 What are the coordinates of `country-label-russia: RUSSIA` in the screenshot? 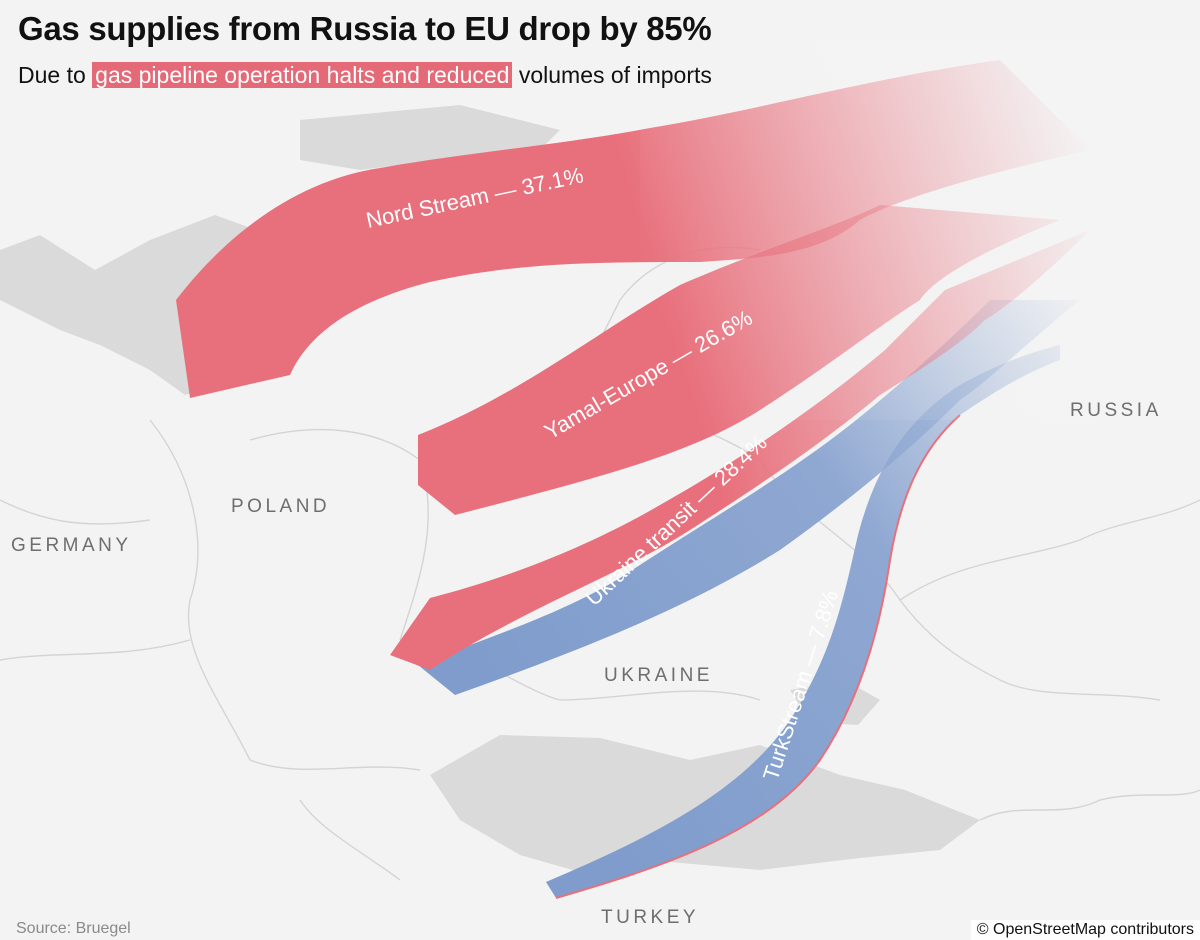 It's located at (1116, 410).